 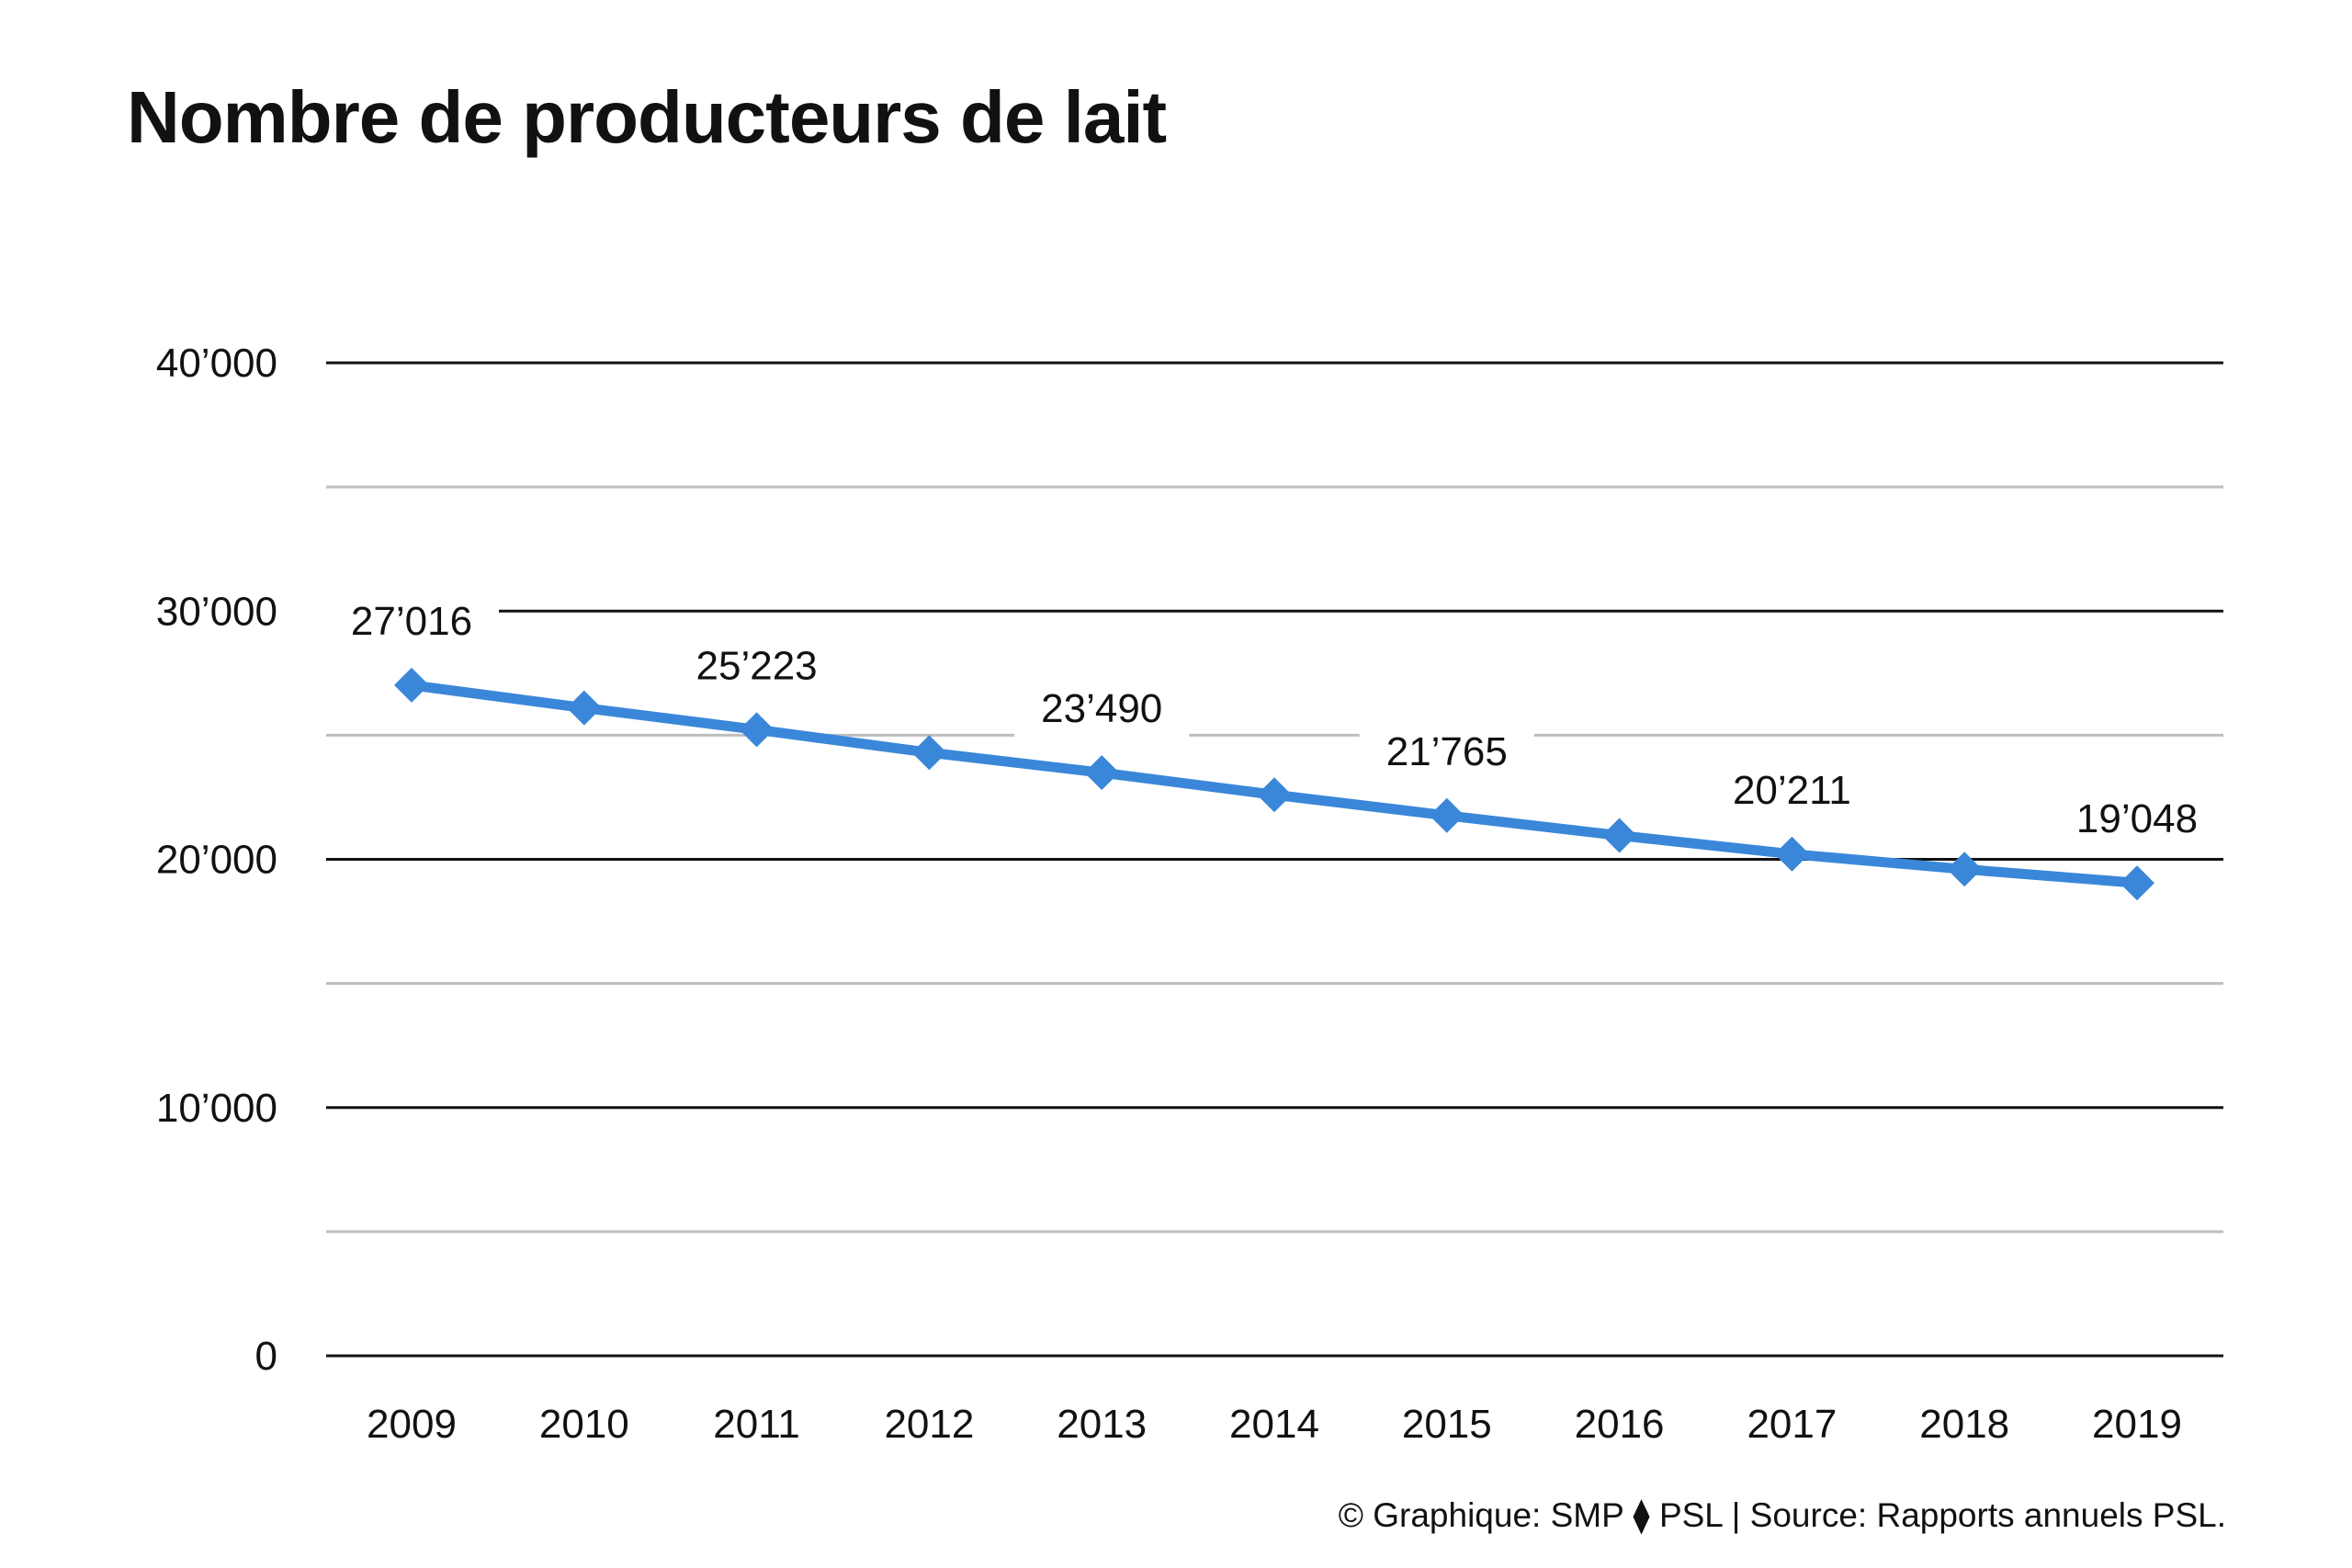 I want to click on y-tick-label: 20’000, so click(x=216, y=861).